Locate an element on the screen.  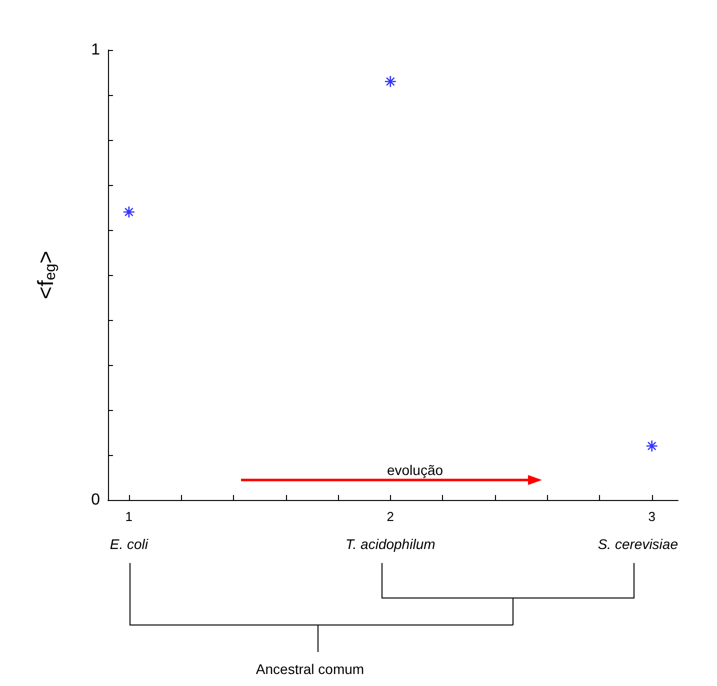
y-tick-label: 0 is located at coordinates (95, 500).